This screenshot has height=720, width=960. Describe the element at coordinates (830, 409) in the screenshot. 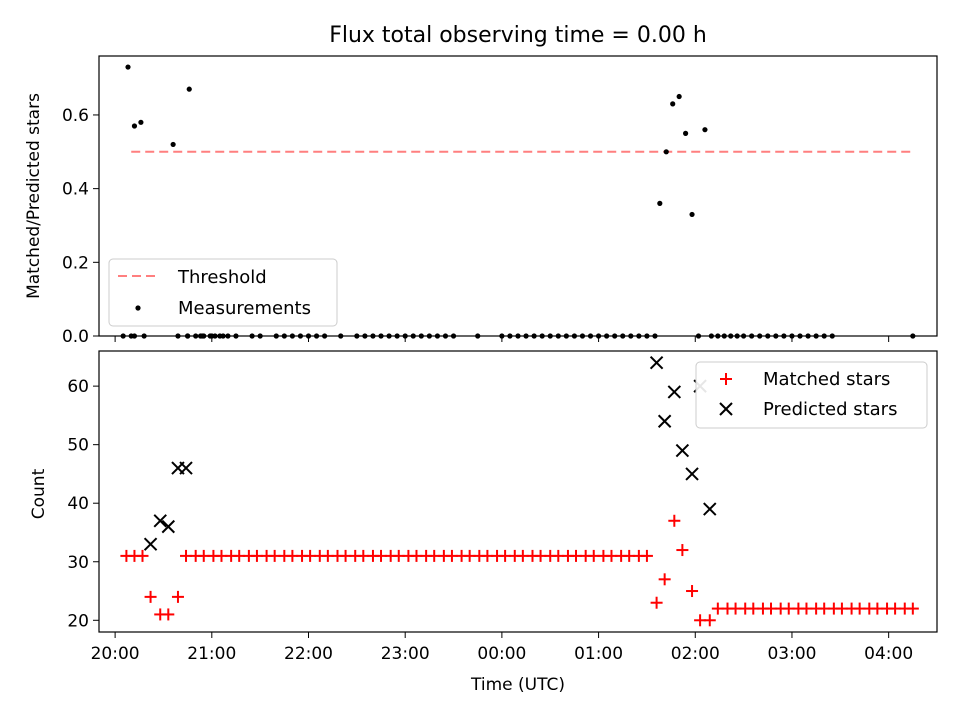

I see `predicted-legend-label: Predicted stars` at that location.